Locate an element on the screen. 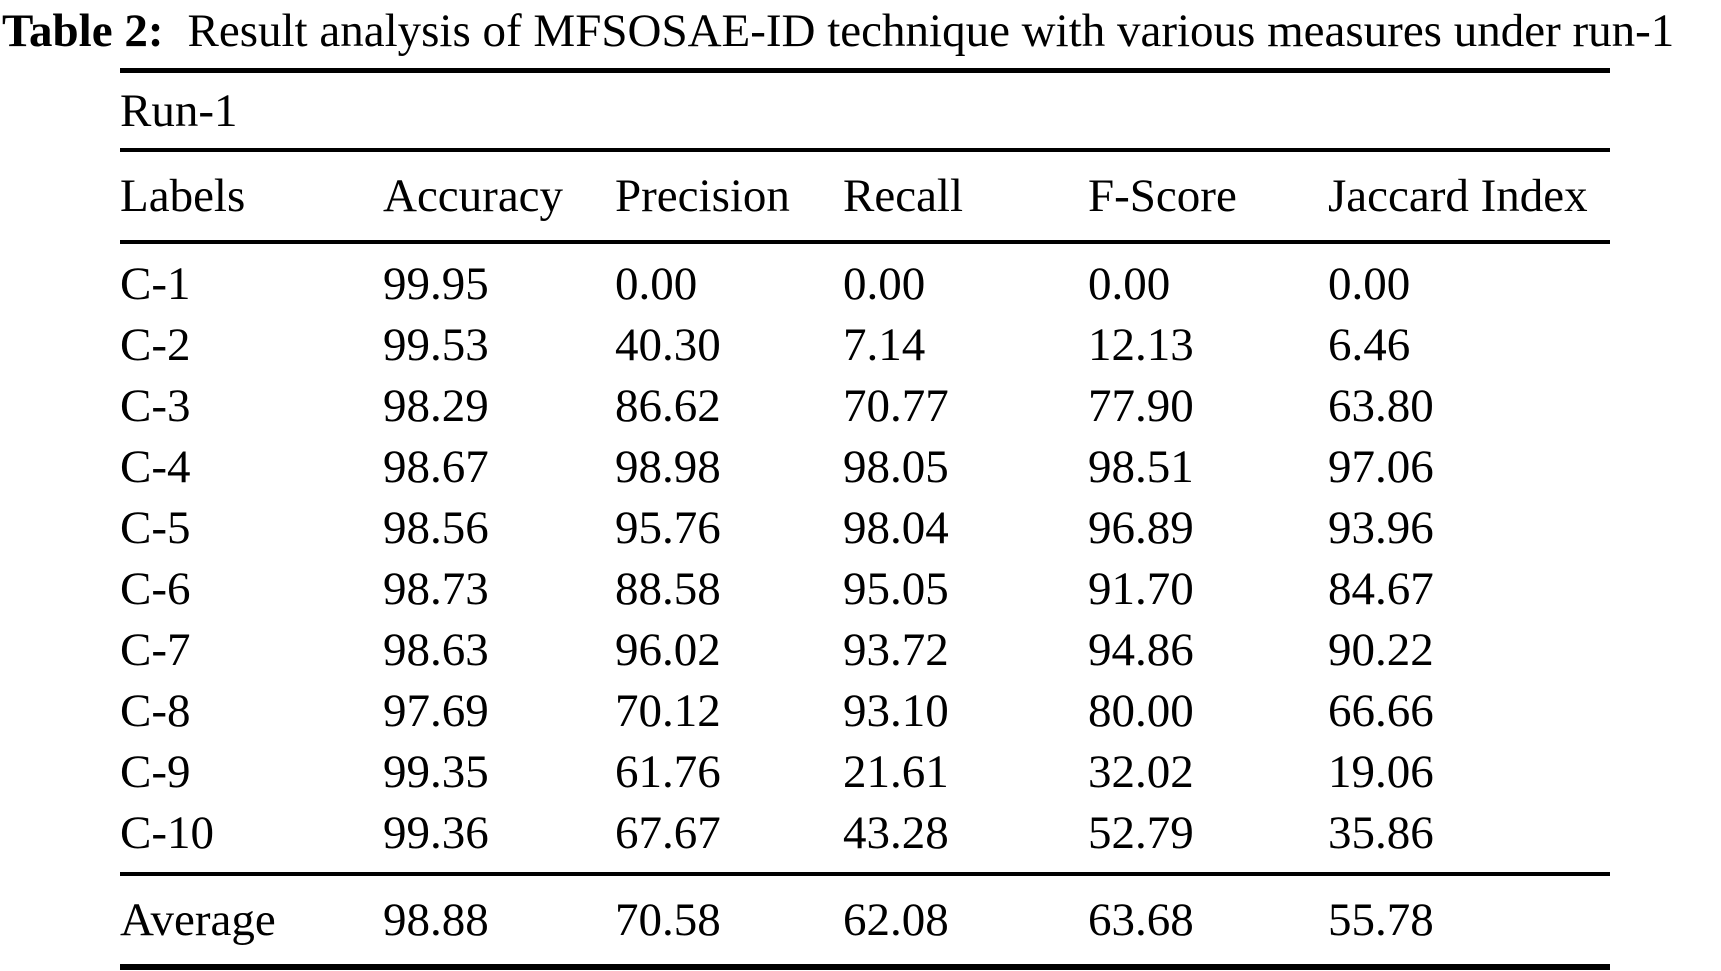 This screenshot has width=1721, height=971. cell-value: 93.96 is located at coordinates (1381, 527).